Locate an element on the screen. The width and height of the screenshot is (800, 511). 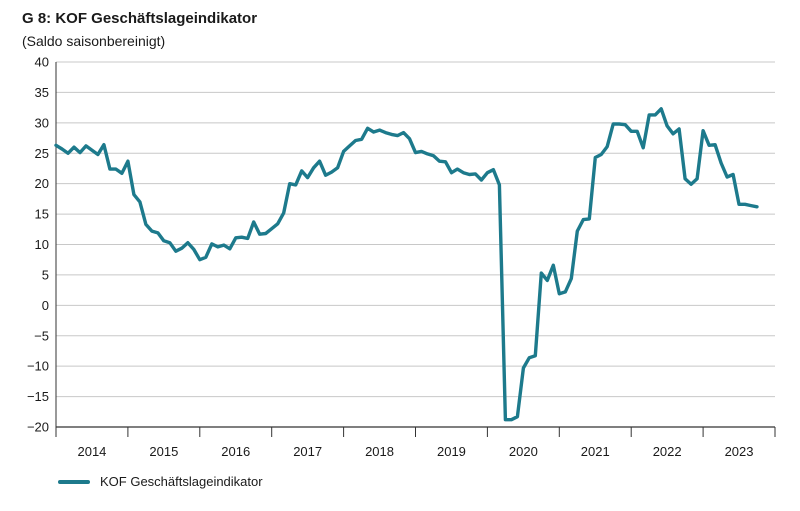
y-tick-label: 35 is located at coordinates (42, 92).